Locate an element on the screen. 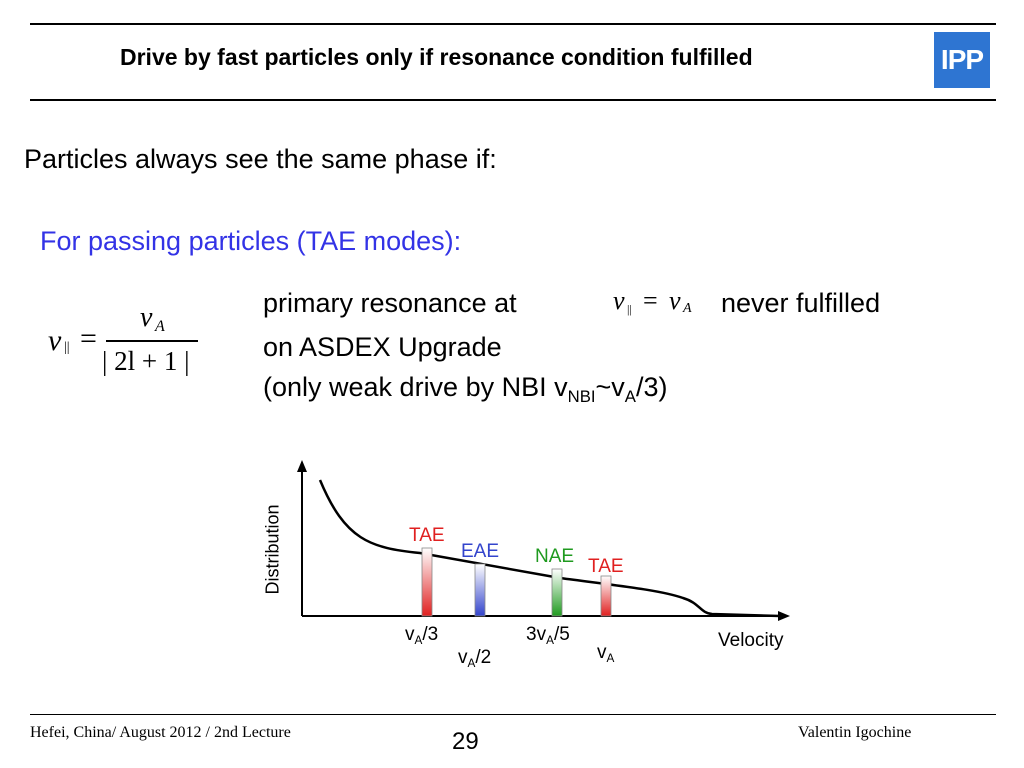 The image size is (1024, 768). formula-equals: = is located at coordinates (88, 338).